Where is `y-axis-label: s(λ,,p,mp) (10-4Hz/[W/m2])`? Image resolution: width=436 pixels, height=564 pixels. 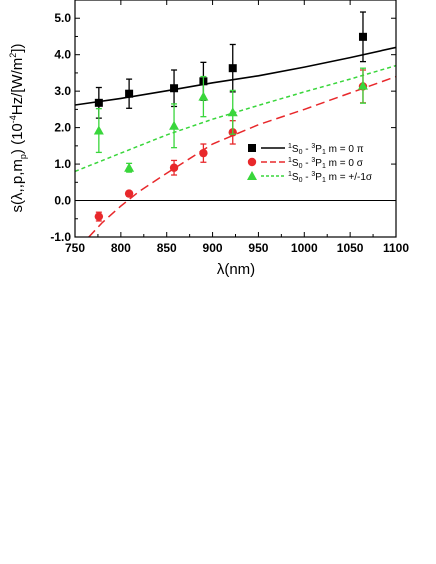 y-axis-label: s(λ,,p,mp) (10-4Hz/[W/m2]) is located at coordinates (18, 128).